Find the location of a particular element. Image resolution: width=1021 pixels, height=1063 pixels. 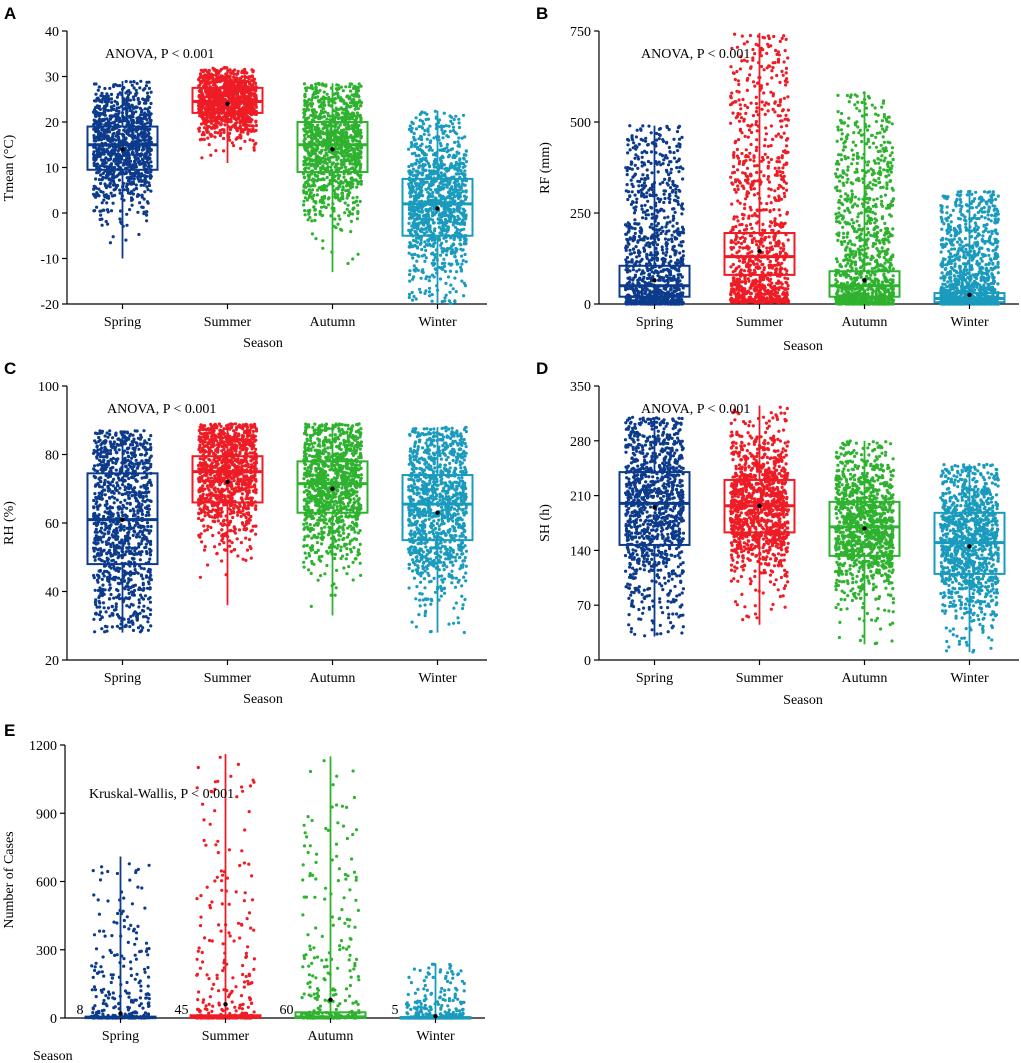

panel-a-points is located at coordinates (280, 185).